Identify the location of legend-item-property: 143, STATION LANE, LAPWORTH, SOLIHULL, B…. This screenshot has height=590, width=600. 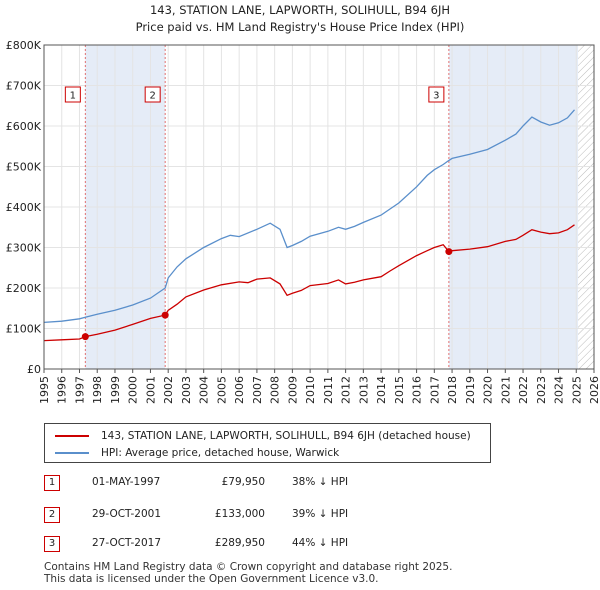
(263, 436).